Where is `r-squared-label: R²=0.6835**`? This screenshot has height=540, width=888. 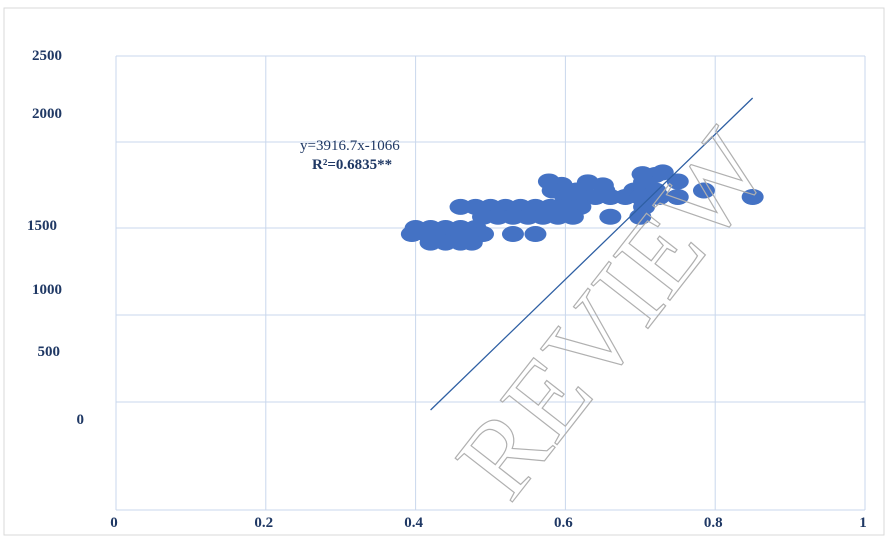
r-squared-label: R²=0.6835** is located at coordinates (352, 165).